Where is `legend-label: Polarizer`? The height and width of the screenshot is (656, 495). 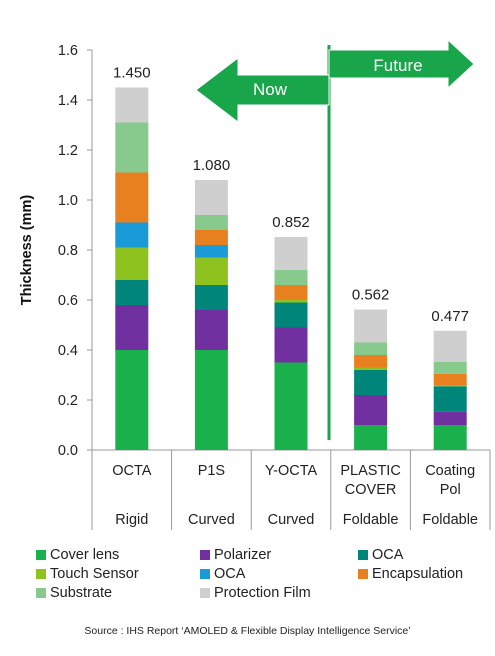
legend-label: Polarizer is located at coordinates (243, 555).